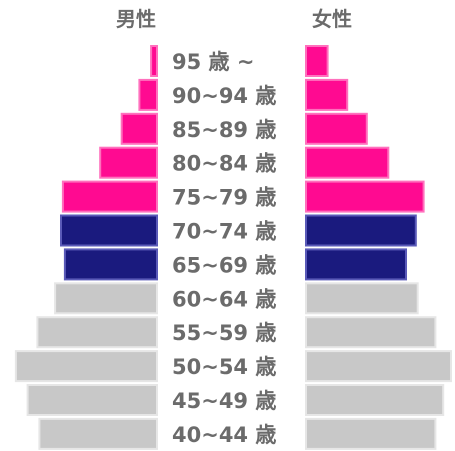  What do you see at coordinates (224, 367) in the screenshot?
I see `age-label-9: 50~54 歳` at bounding box center [224, 367].